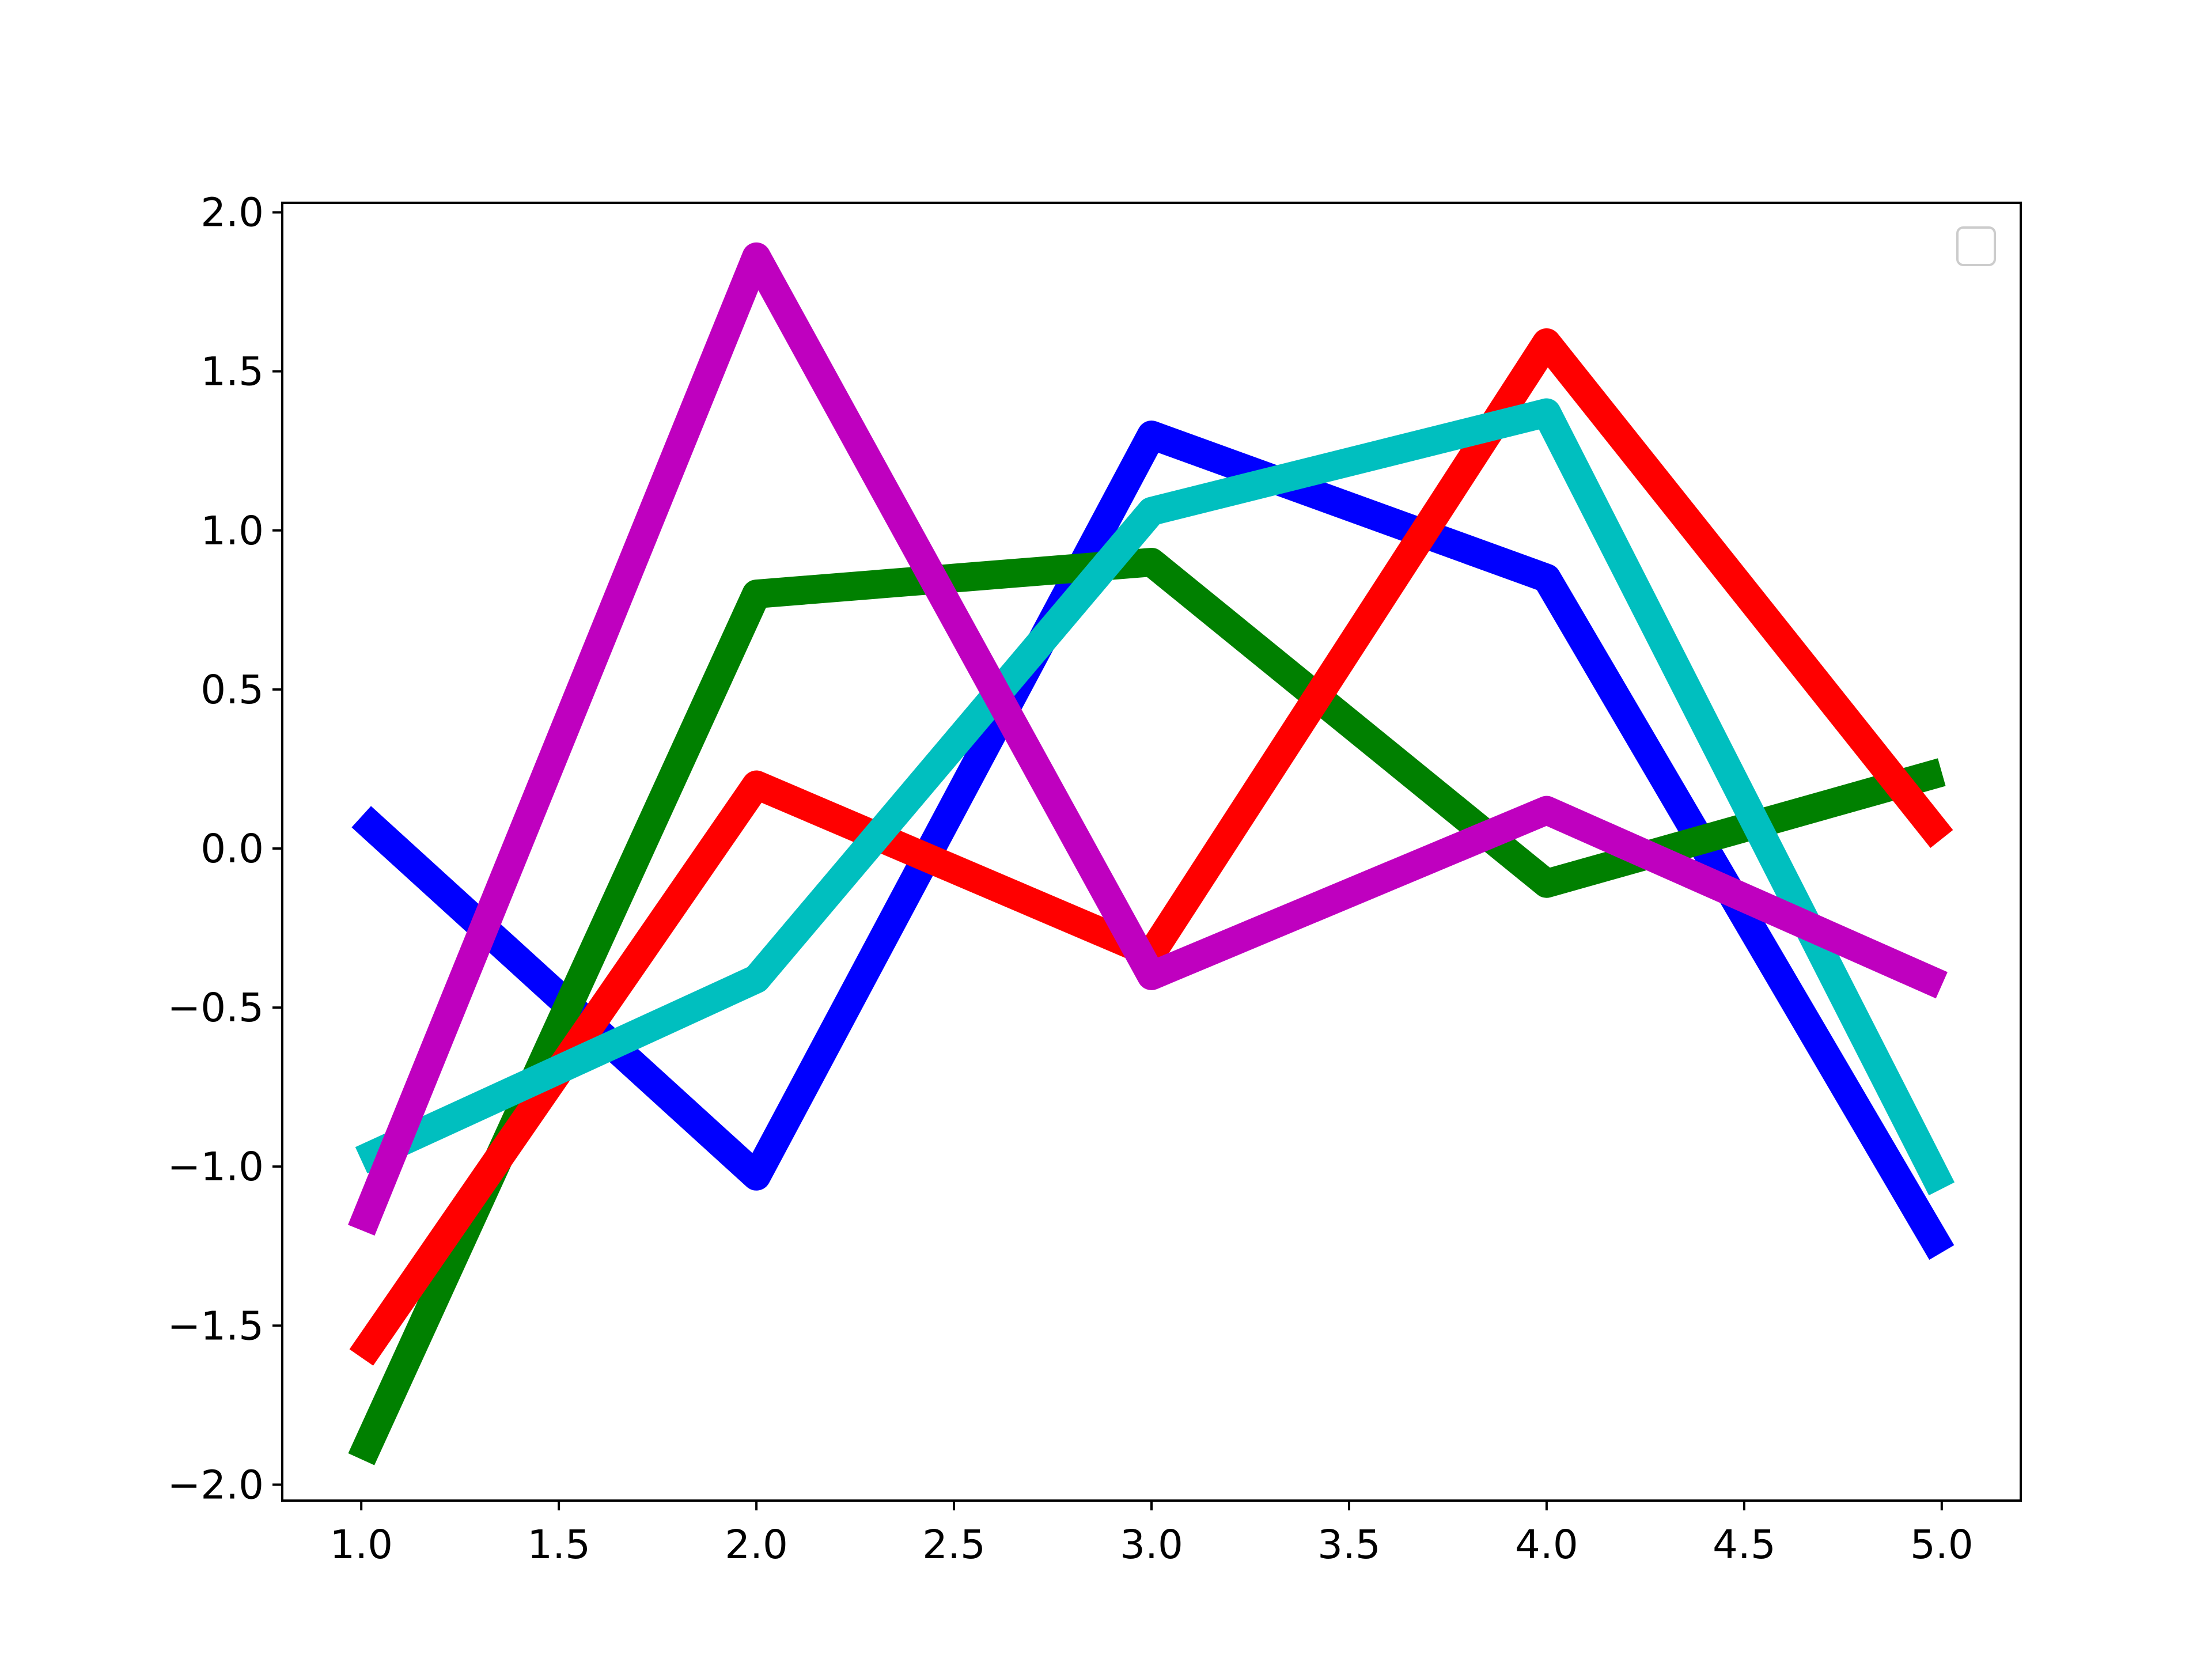  I want to click on x-tick-label: 2.0, so click(756, 1545).